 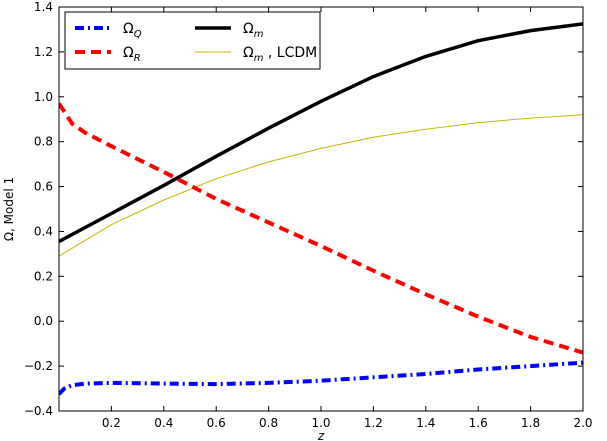 I want to click on y-tick-label: 0.0, so click(x=43, y=321).